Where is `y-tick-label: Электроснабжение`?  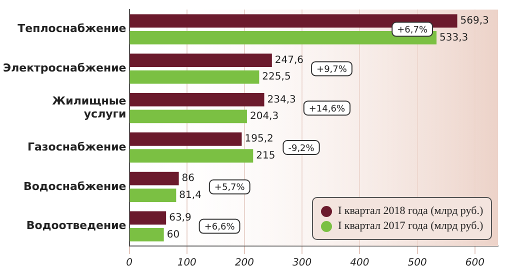
y-tick-label: Электроснабжение is located at coordinates (64, 68).